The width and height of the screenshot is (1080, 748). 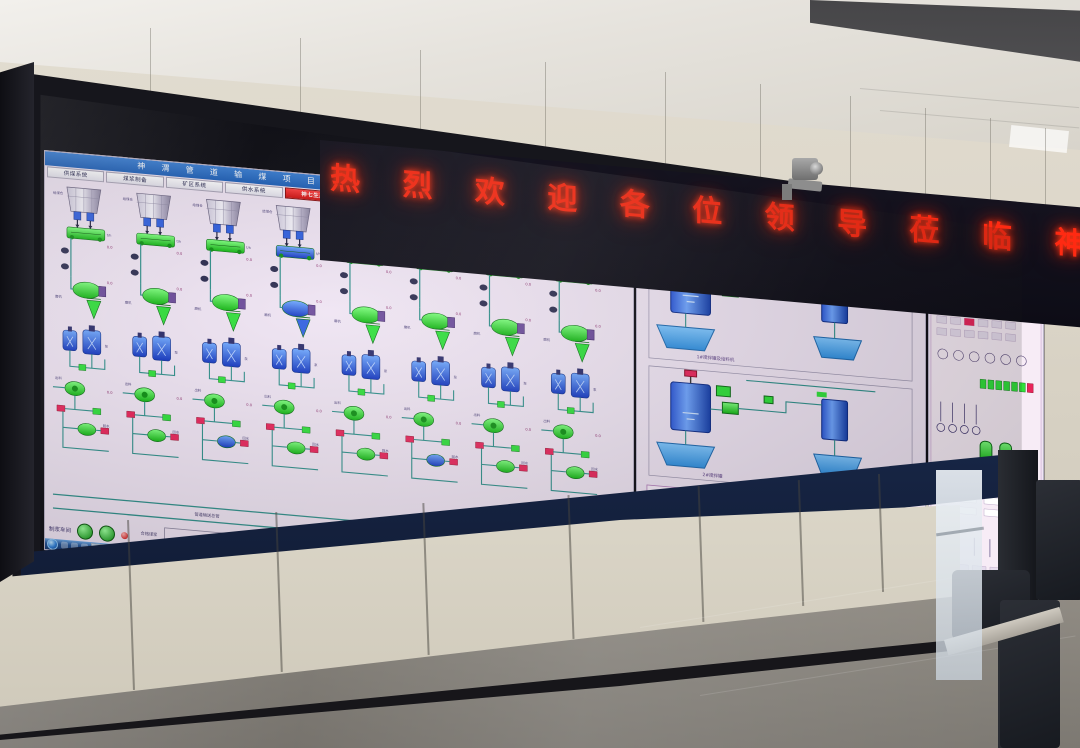 I want to click on video-wall-left-edge, so click(x=17, y=322).